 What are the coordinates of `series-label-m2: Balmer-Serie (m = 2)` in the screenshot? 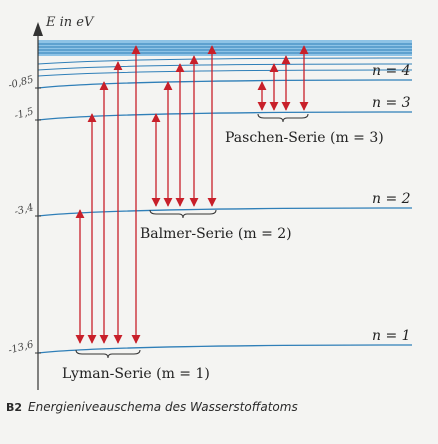 It's located at (216, 234).